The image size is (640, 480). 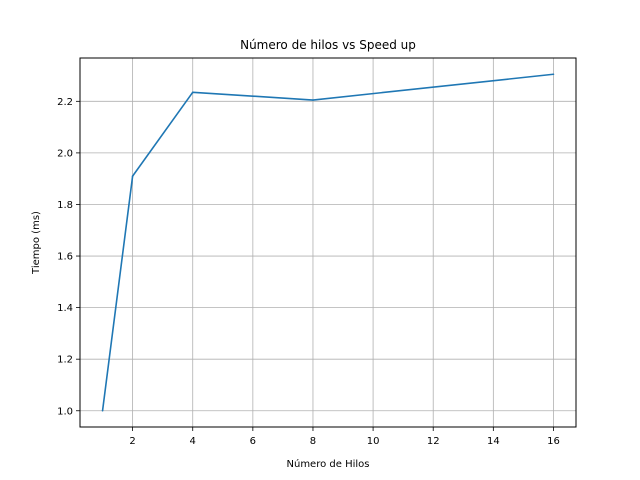 What do you see at coordinates (493, 441) in the screenshot?
I see `x-tick-label: 14` at bounding box center [493, 441].